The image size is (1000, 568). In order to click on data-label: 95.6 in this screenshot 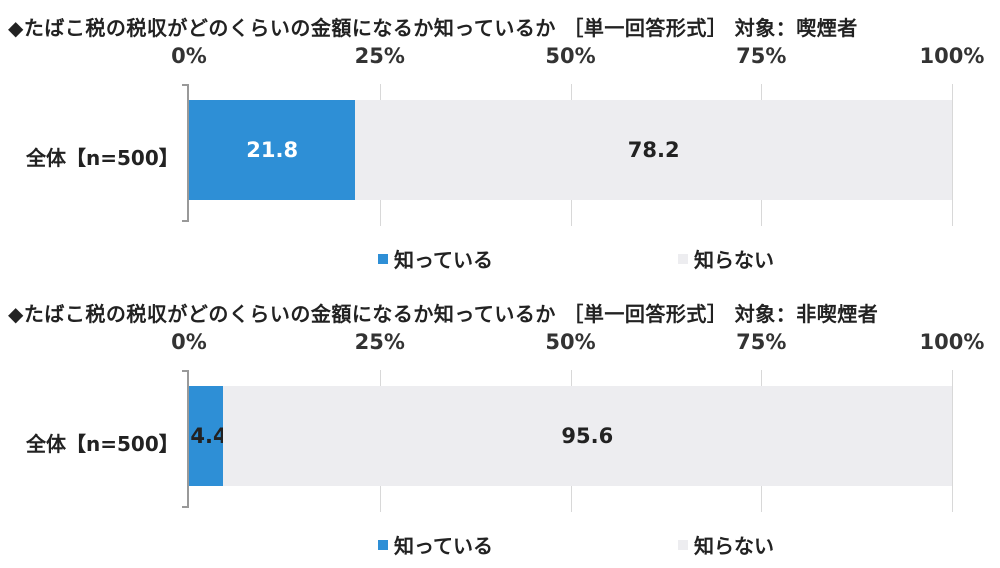, I will do `click(587, 436)`.